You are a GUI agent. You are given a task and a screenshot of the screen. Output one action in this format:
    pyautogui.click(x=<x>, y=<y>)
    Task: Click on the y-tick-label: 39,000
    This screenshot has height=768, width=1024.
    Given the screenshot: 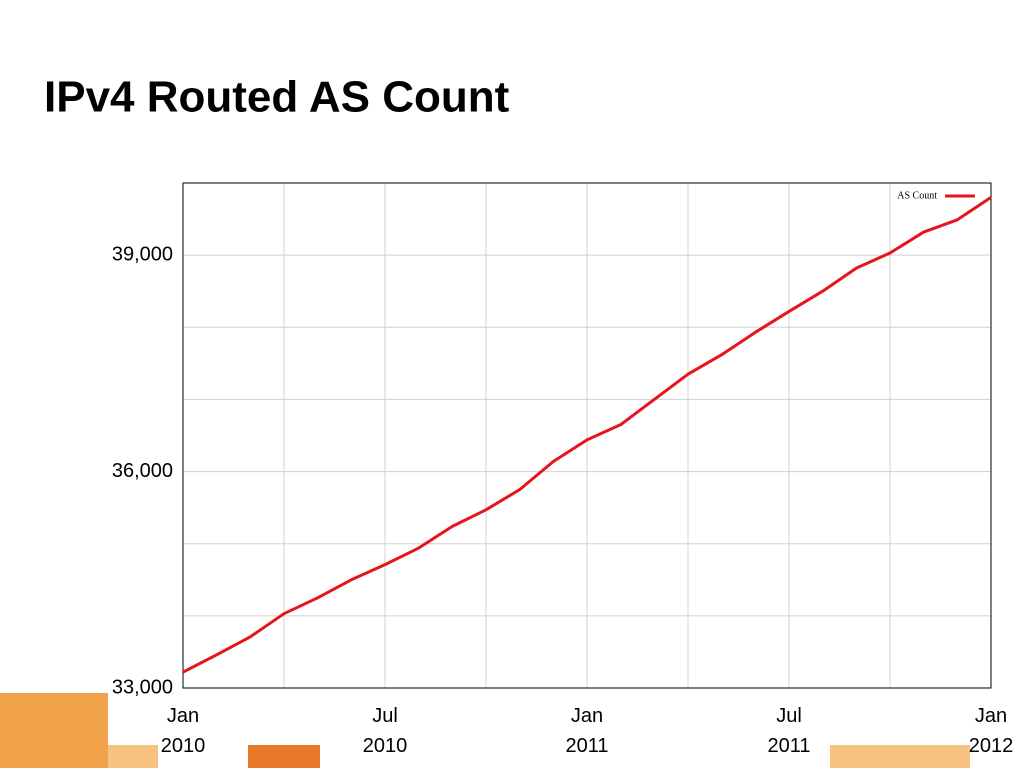 What is the action you would take?
    pyautogui.click(x=142, y=254)
    